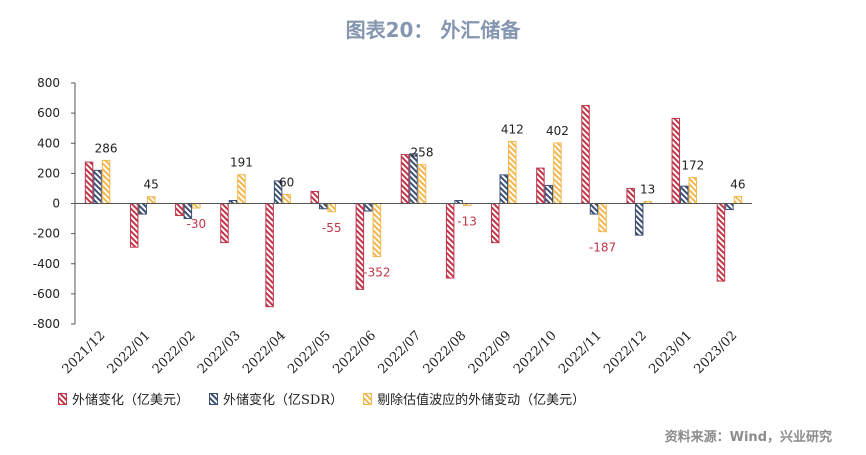 Image resolution: width=866 pixels, height=455 pixels. Describe the element at coordinates (84, 352) in the screenshot. I see `x-tick-label: 2021/12` at that location.